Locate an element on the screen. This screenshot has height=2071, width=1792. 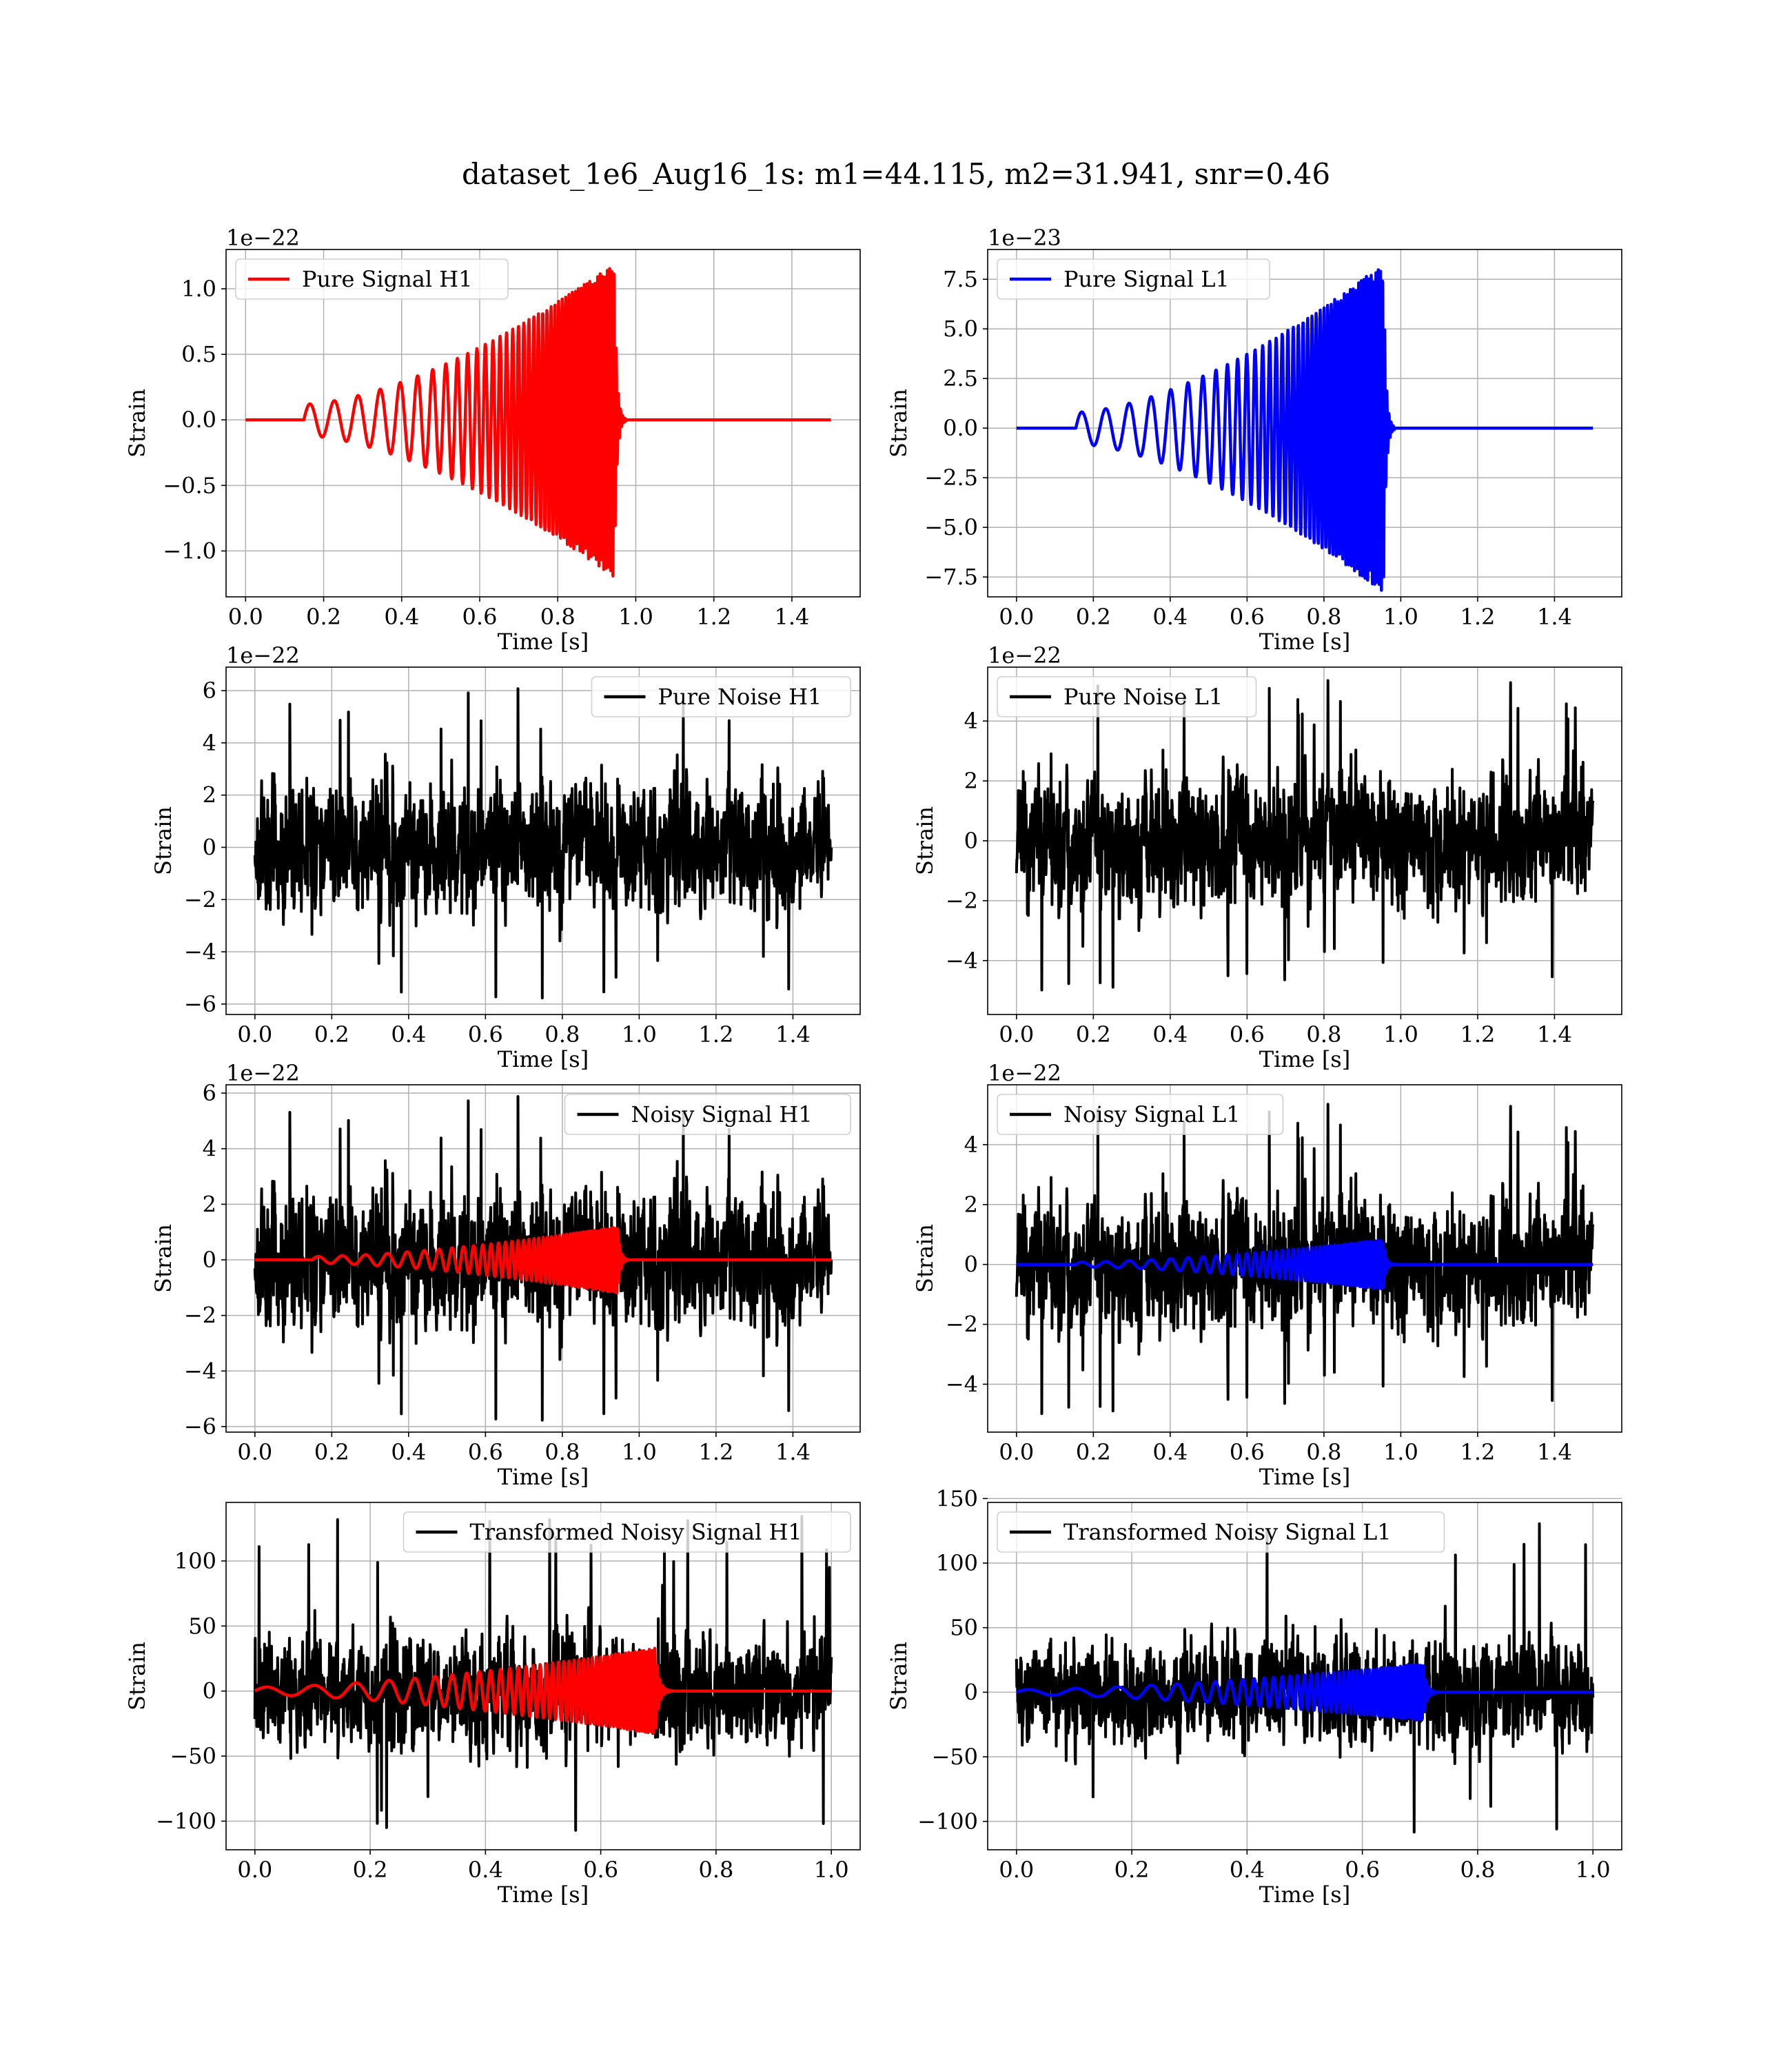
y-tick-label: 5.0 is located at coordinates (961, 329).